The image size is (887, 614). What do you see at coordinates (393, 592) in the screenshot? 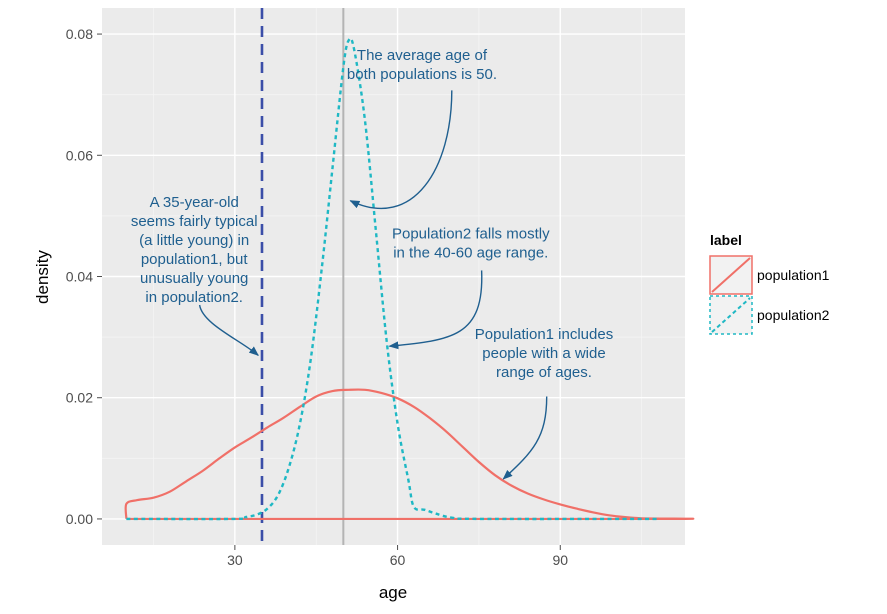
I see `x-axis-title: age` at bounding box center [393, 592].